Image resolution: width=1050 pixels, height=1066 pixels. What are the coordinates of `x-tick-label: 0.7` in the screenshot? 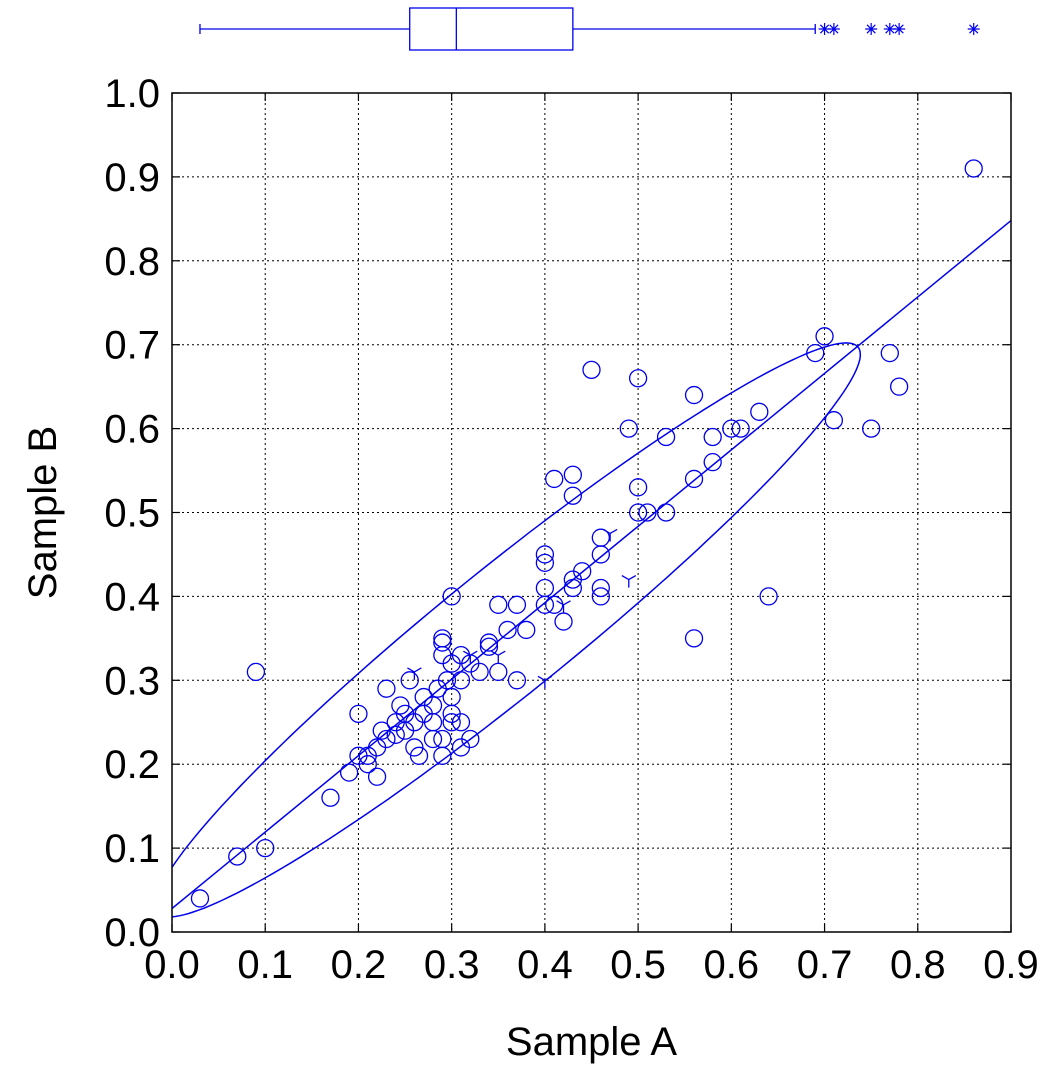 It's located at (825, 965).